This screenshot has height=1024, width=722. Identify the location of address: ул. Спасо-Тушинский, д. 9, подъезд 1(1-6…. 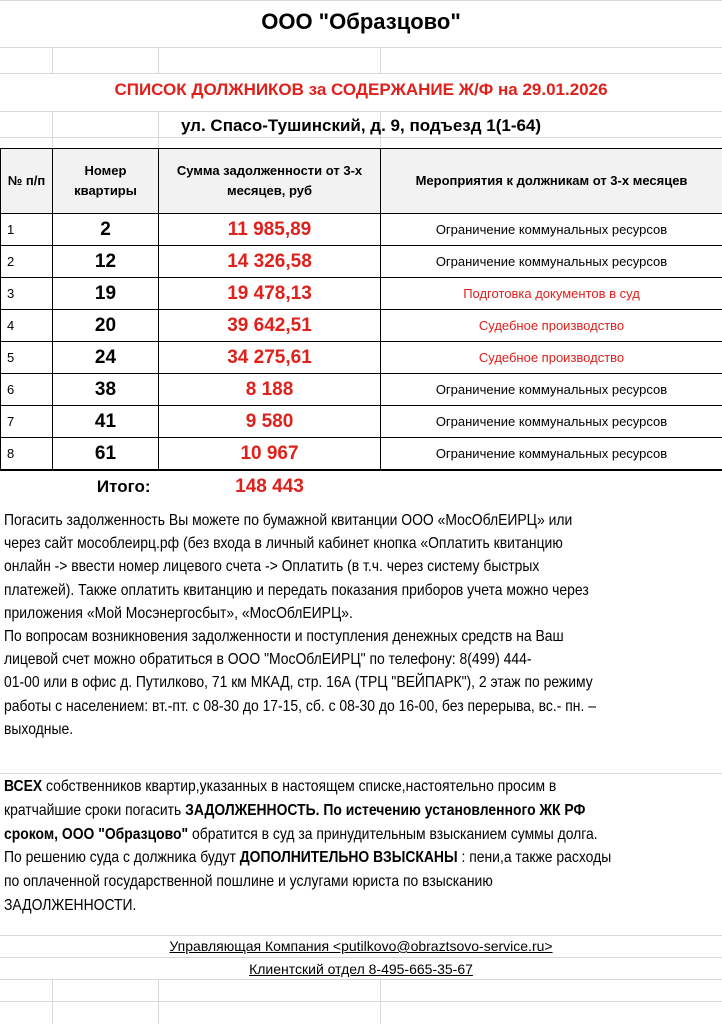
(361, 125).